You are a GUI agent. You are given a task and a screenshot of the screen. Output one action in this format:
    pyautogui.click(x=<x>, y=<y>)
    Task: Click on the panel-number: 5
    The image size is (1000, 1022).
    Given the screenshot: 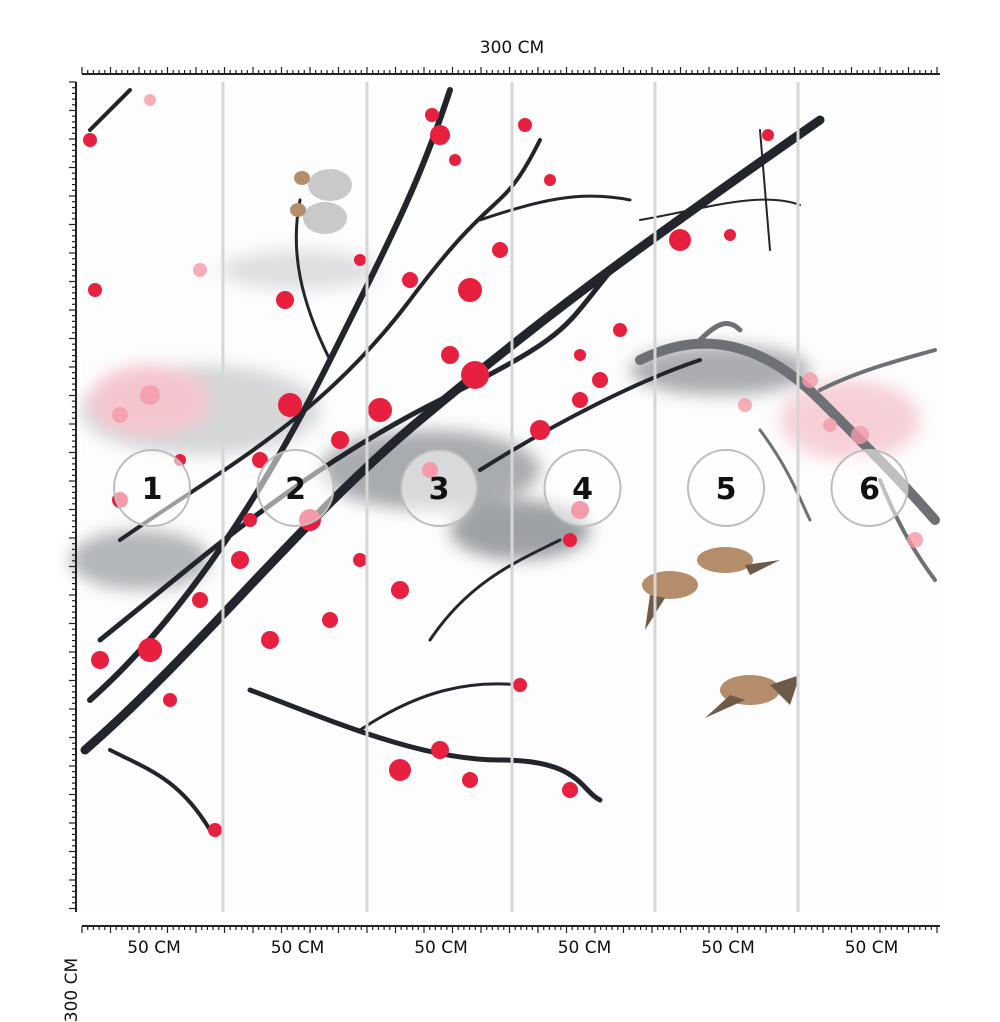 What is the action you would take?
    pyautogui.click(x=726, y=489)
    